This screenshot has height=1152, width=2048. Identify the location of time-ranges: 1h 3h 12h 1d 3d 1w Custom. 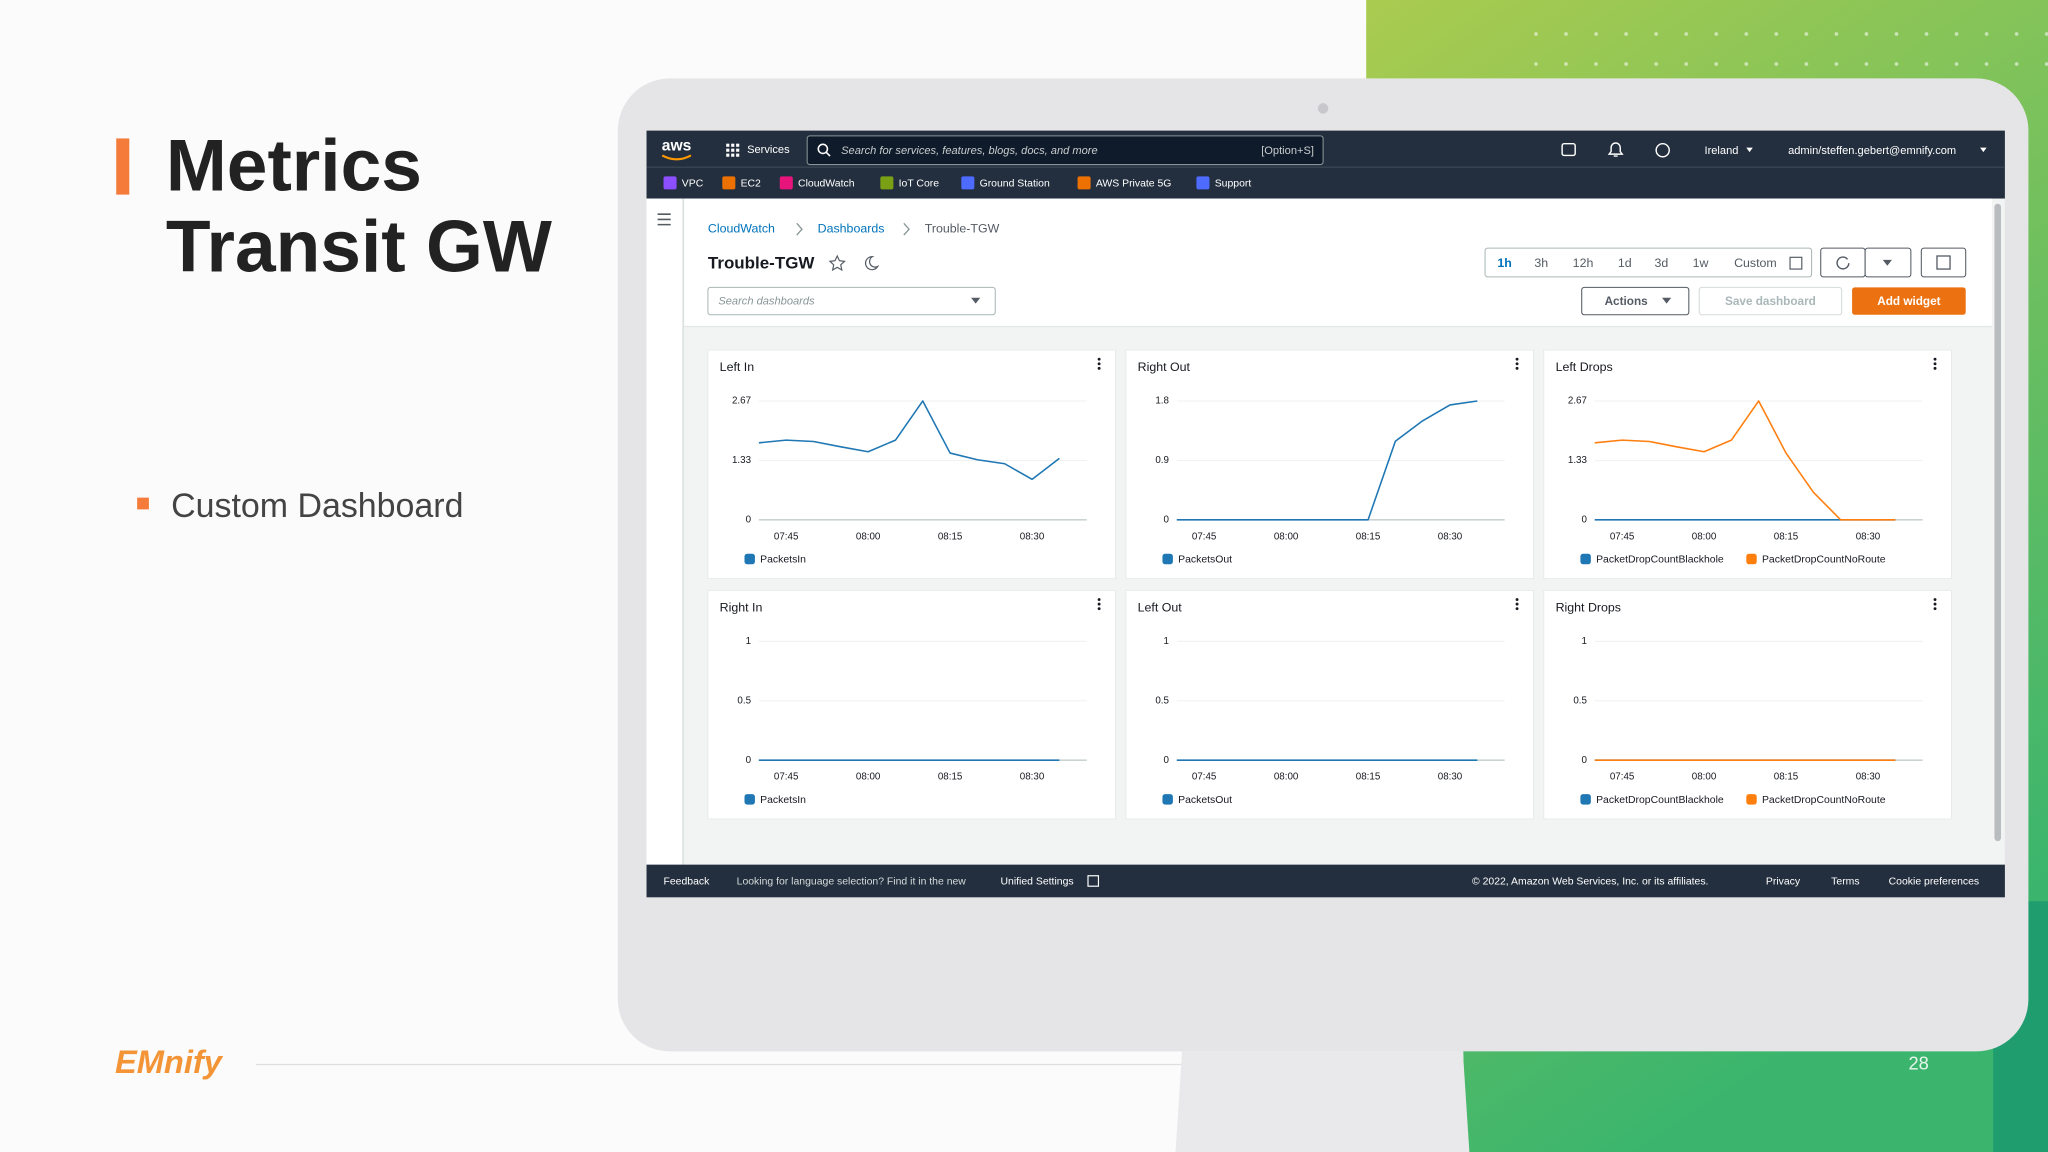
(1636, 263).